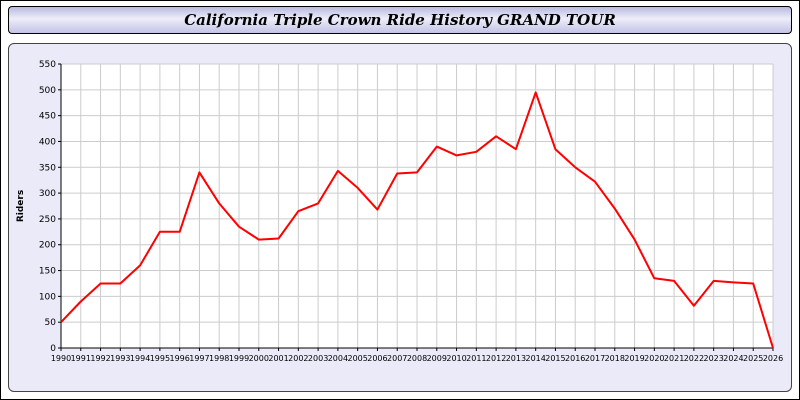 Image resolution: width=800 pixels, height=400 pixels. I want to click on y-tick-label: 200, so click(47, 246).